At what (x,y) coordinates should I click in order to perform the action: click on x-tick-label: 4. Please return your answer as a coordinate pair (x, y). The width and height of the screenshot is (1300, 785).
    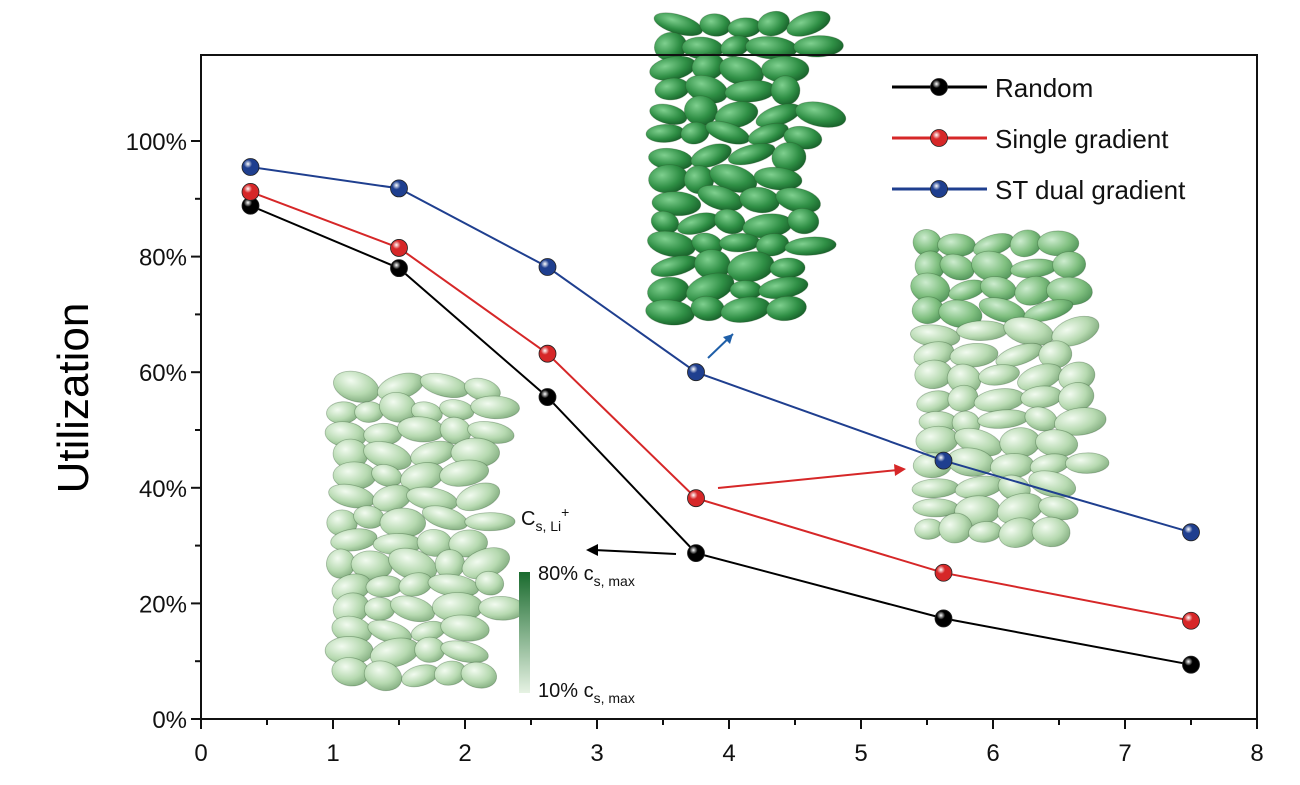
    Looking at the image, I should click on (728, 753).